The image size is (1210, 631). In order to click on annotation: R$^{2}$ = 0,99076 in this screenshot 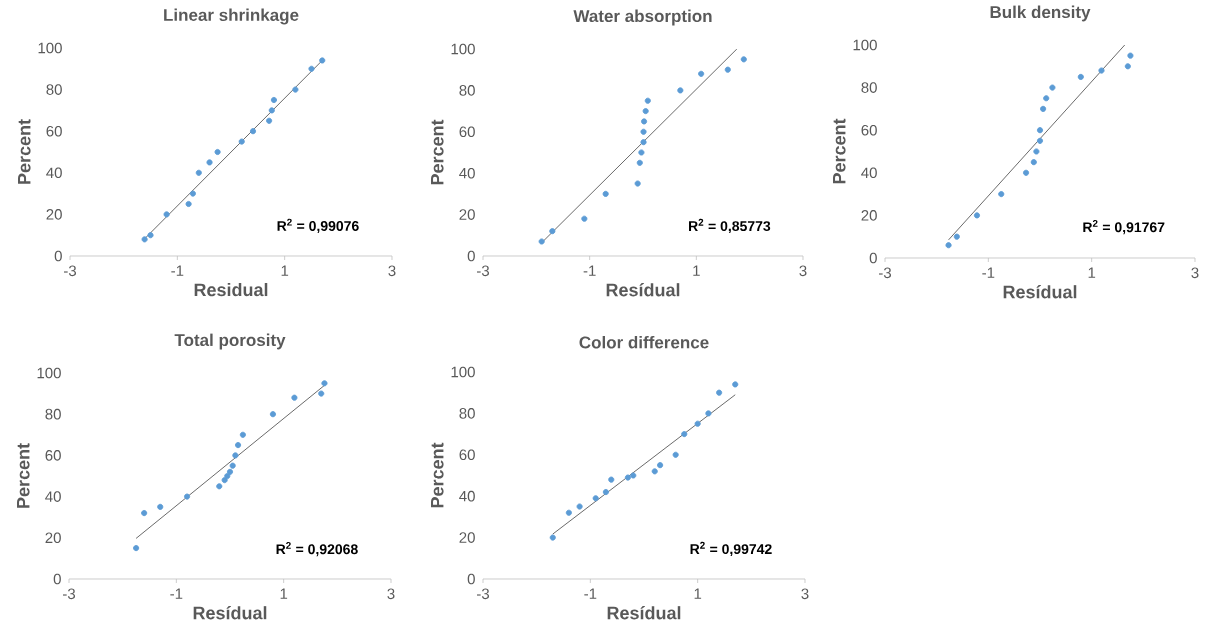, I will do `click(318, 225)`.